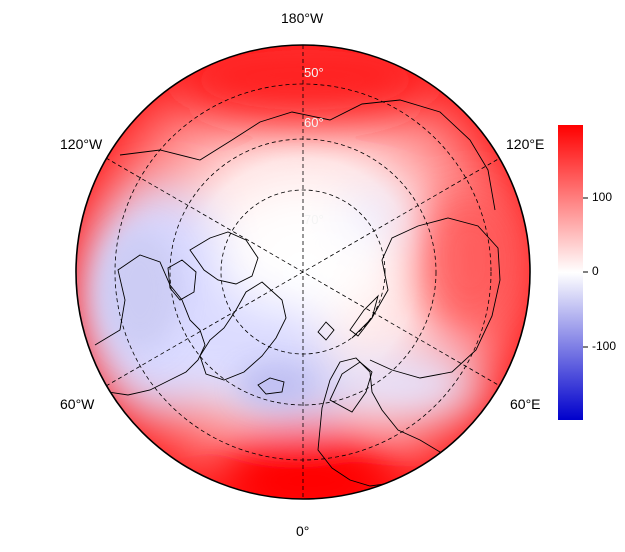 The width and height of the screenshot is (625, 552). Describe the element at coordinates (150, 325) in the screenshot. I see `coastline-north-america` at that location.